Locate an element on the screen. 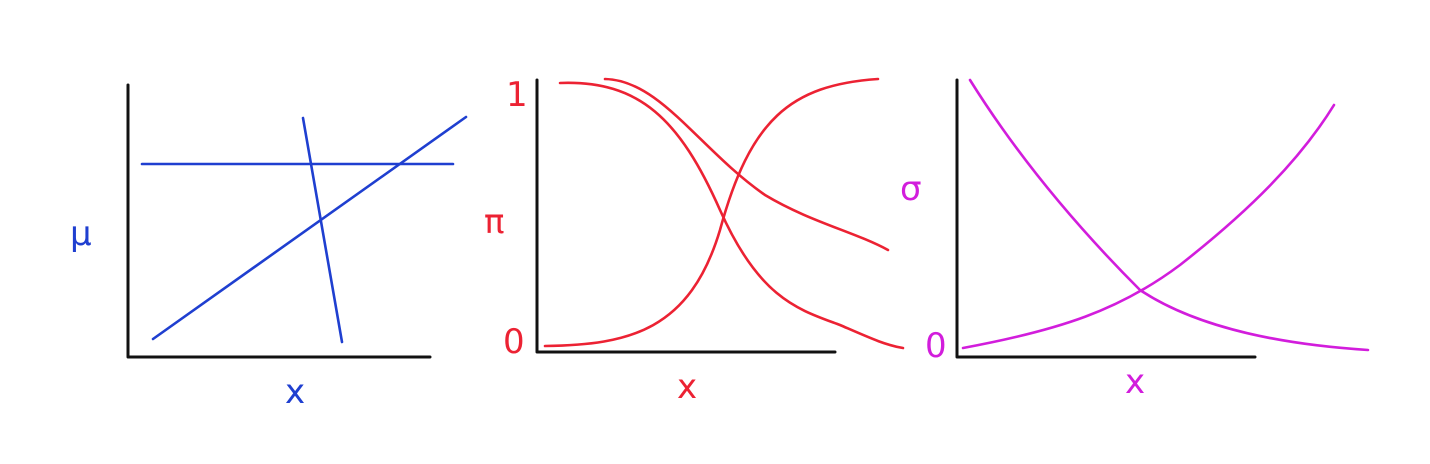 This screenshot has width=1430, height=464. mu-y-label: μ is located at coordinates (81, 234).